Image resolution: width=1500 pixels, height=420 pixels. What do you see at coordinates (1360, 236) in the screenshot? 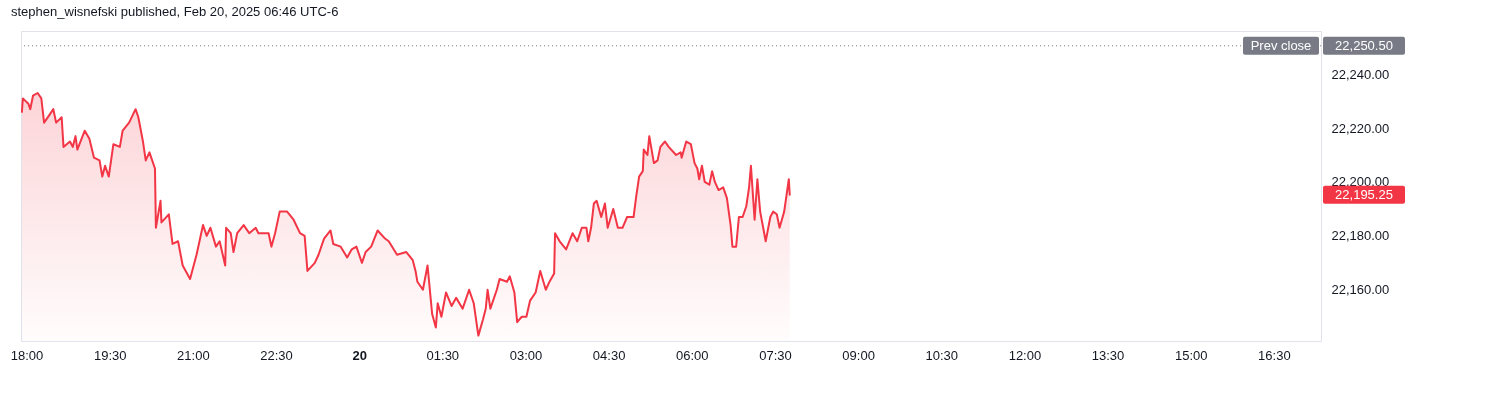
I see `y-tick-label: 22,180.00` at bounding box center [1360, 236].